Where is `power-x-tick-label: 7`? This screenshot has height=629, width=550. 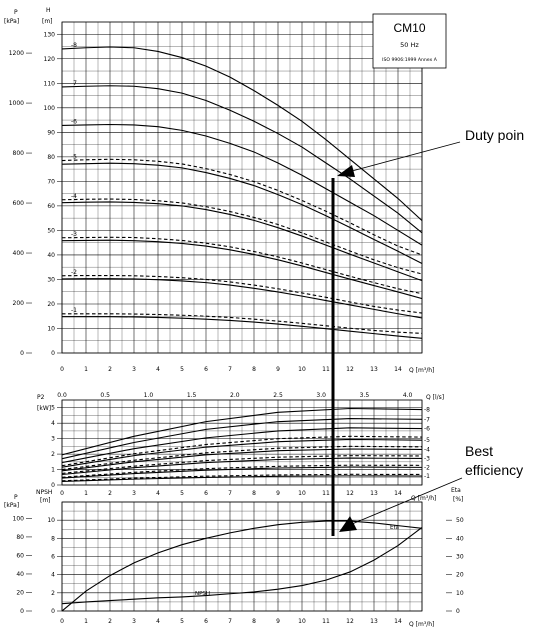 power-x-tick-label: 7 is located at coordinates (230, 493).